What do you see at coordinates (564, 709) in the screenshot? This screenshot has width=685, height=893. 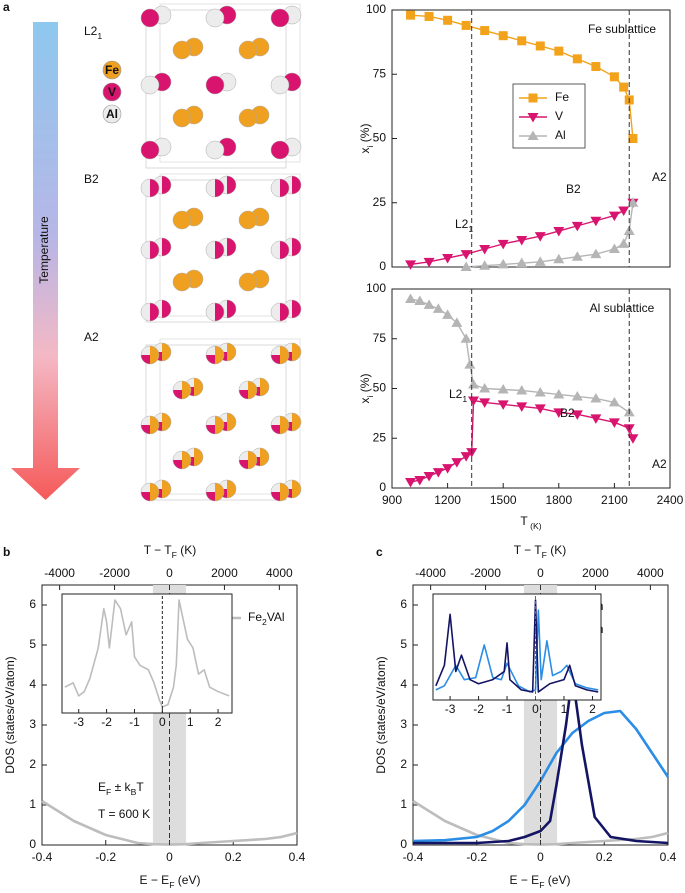 I see `inset-x-tick-label: 1` at bounding box center [564, 709].